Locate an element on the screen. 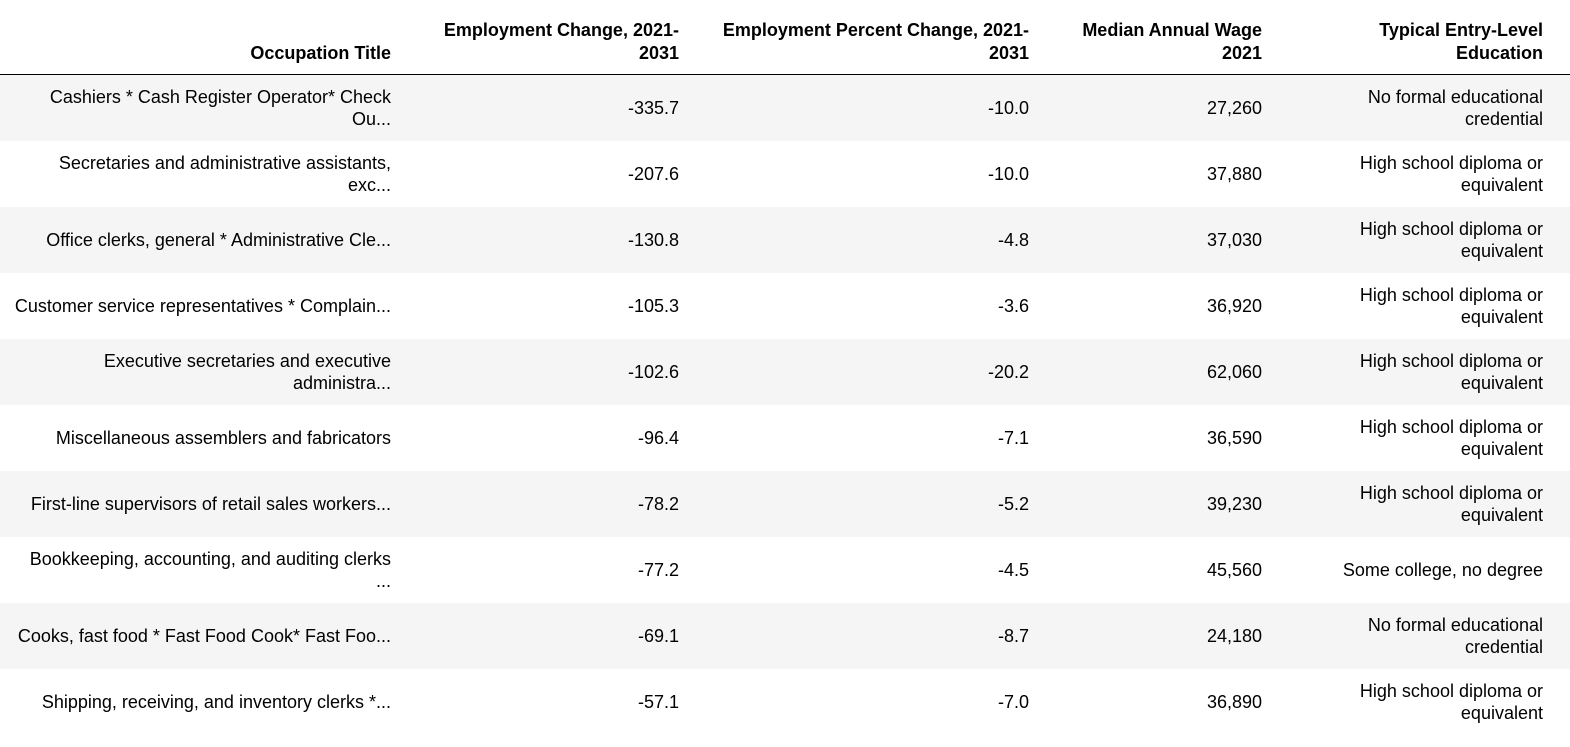 The height and width of the screenshot is (747, 1570). entry-level-education-cell: Some college, no degree is located at coordinates (1423, 570).